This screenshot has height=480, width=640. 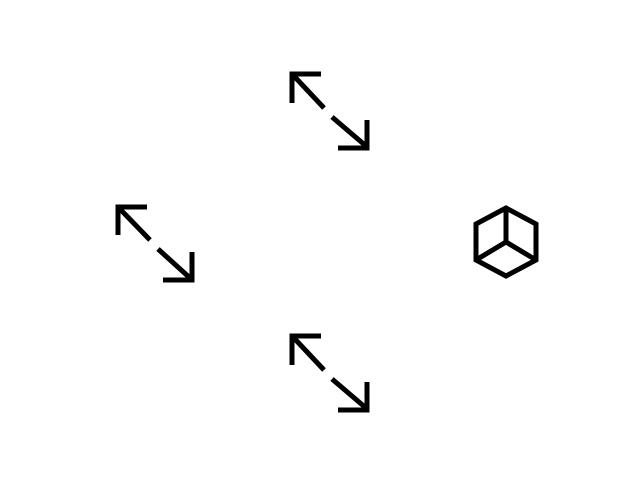 I want to click on cube-icon, so click(x=506, y=244).